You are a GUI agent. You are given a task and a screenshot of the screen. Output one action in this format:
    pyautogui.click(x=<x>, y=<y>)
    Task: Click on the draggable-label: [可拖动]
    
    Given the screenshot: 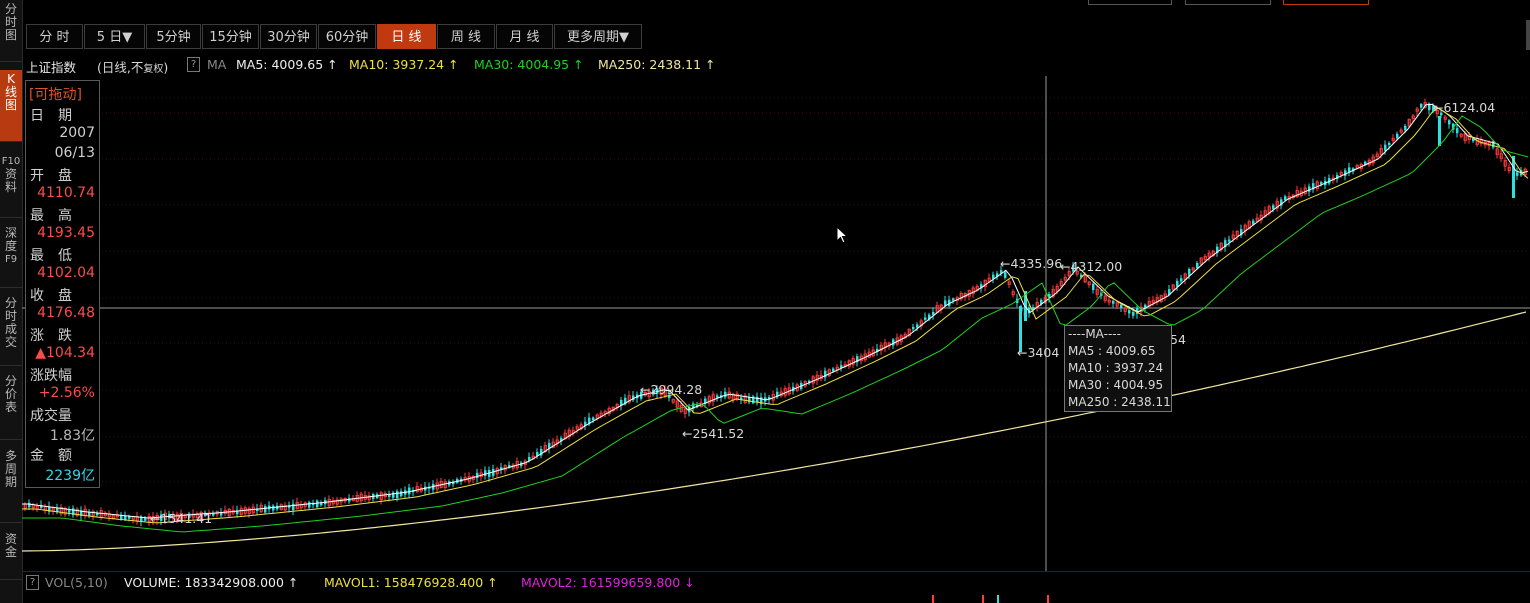 What is the action you would take?
    pyautogui.click(x=55, y=95)
    